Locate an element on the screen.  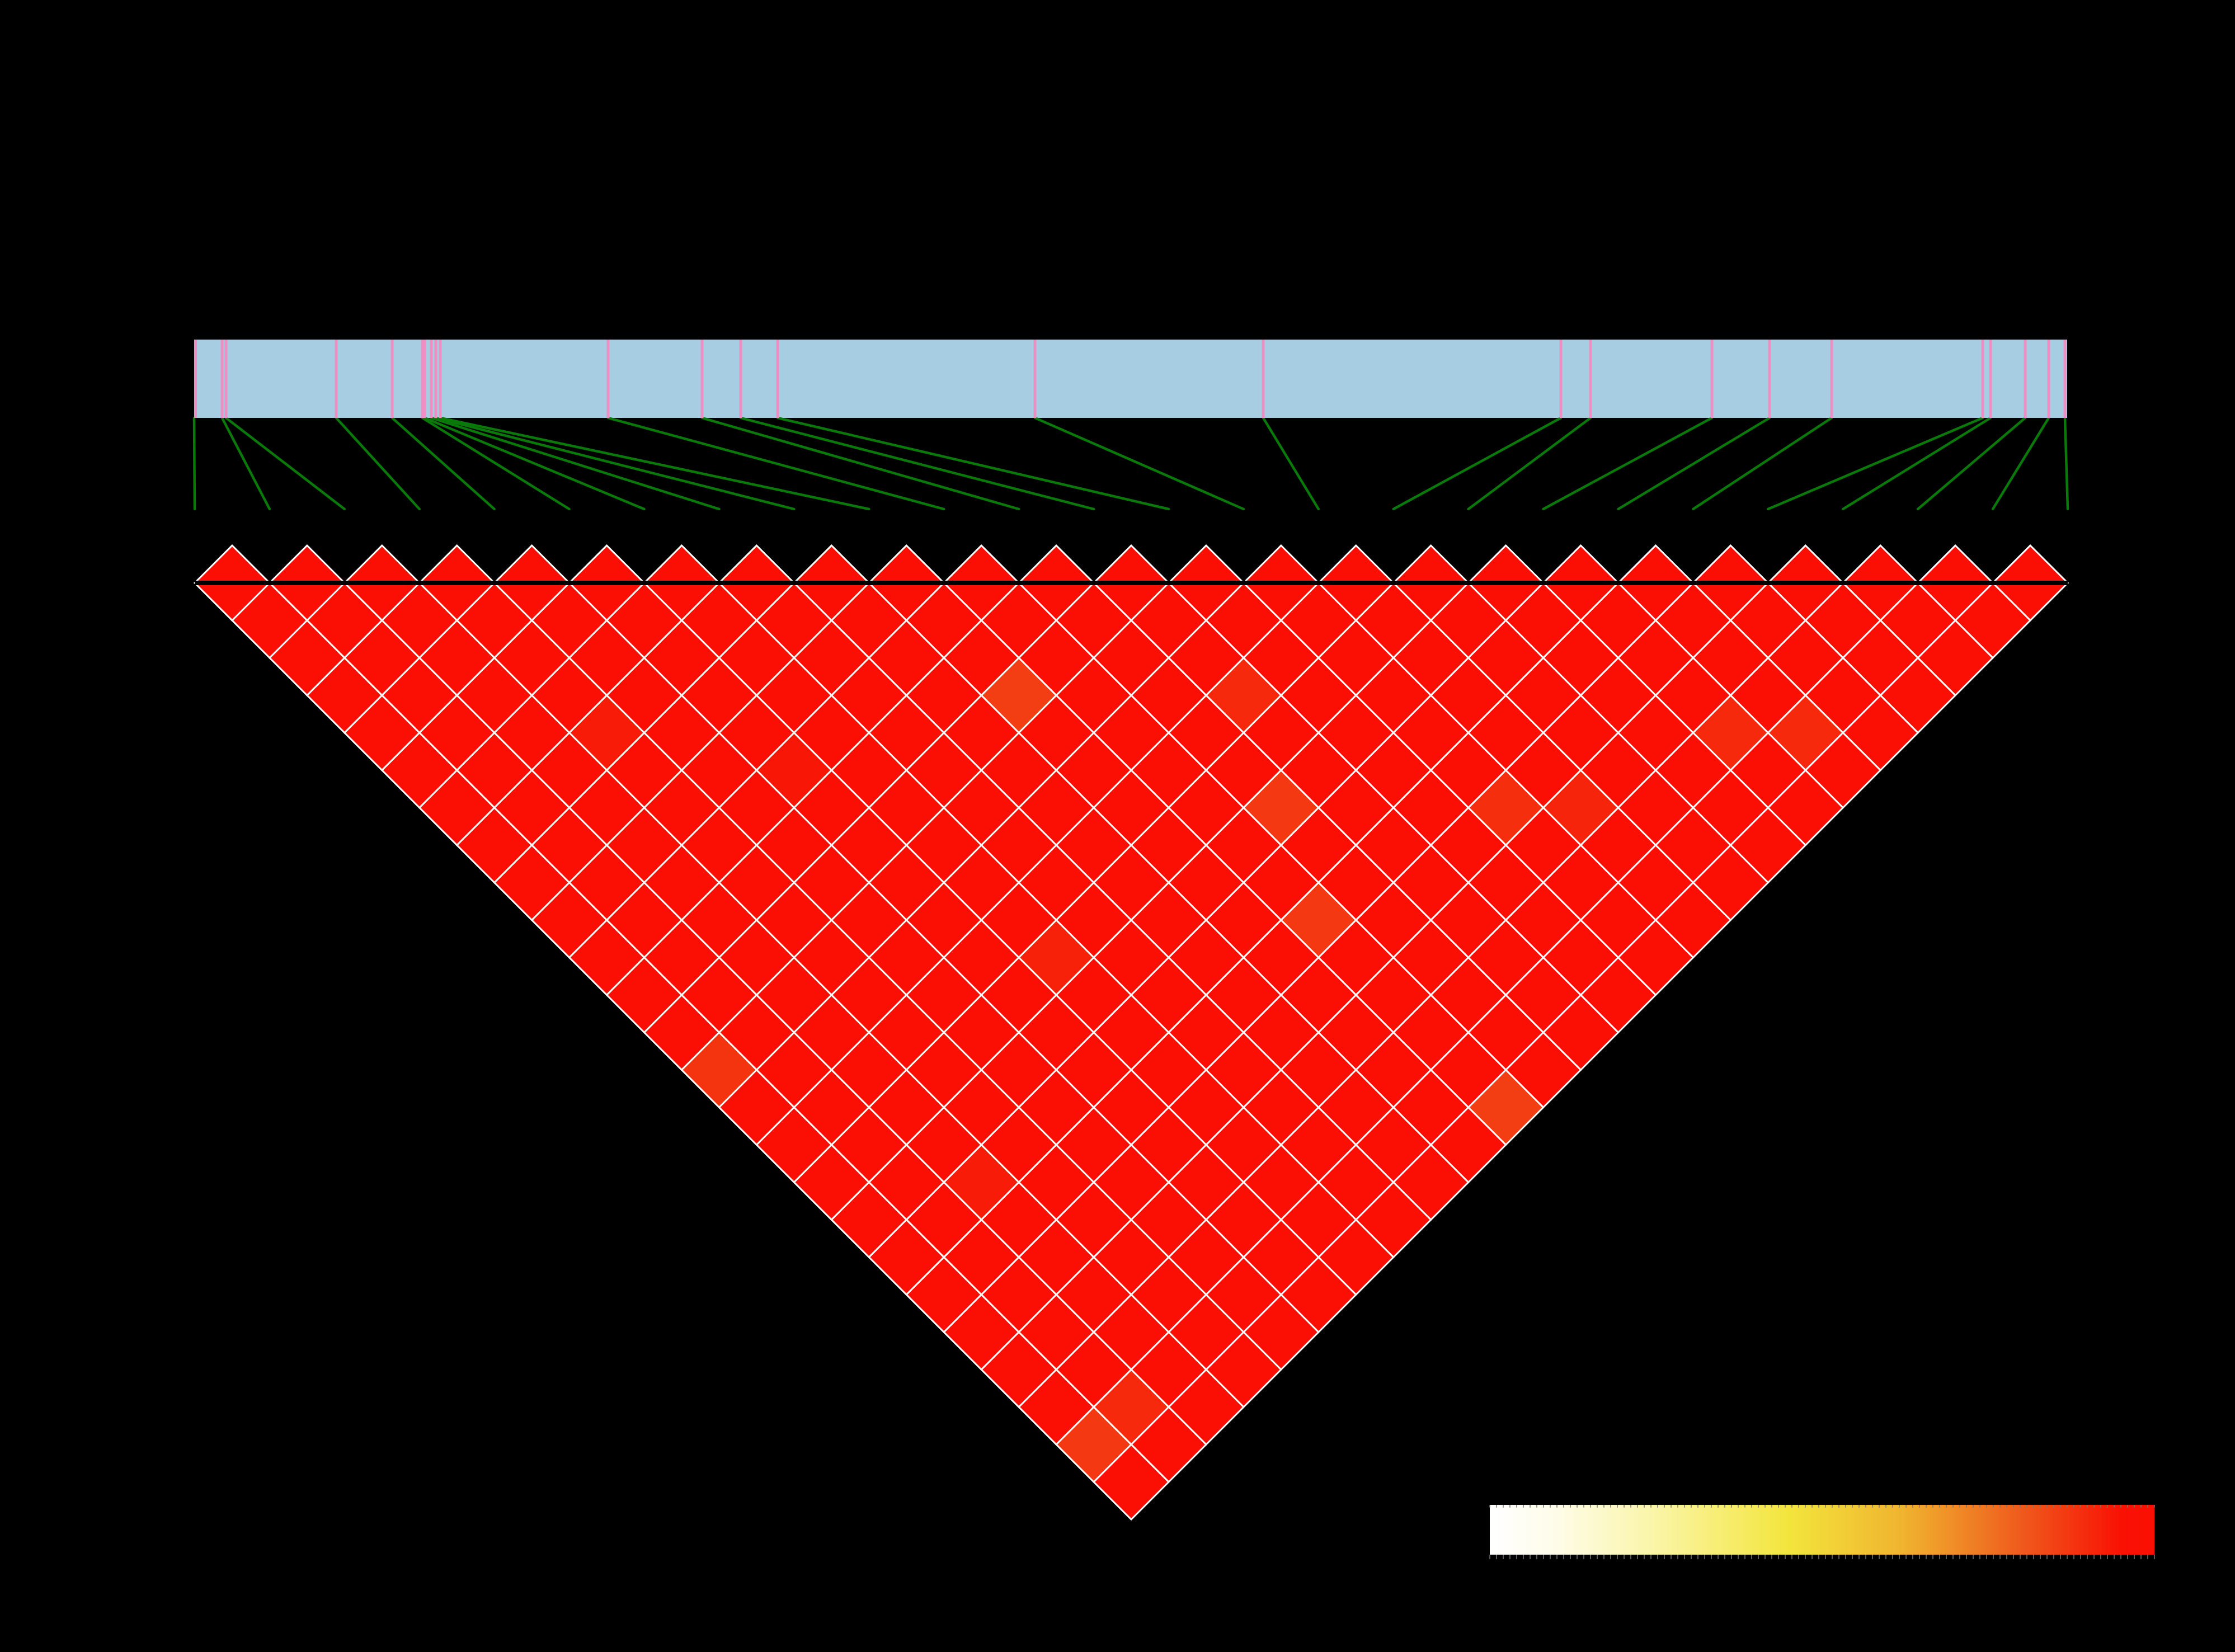
color-key-bar is located at coordinates (1822, 1530).